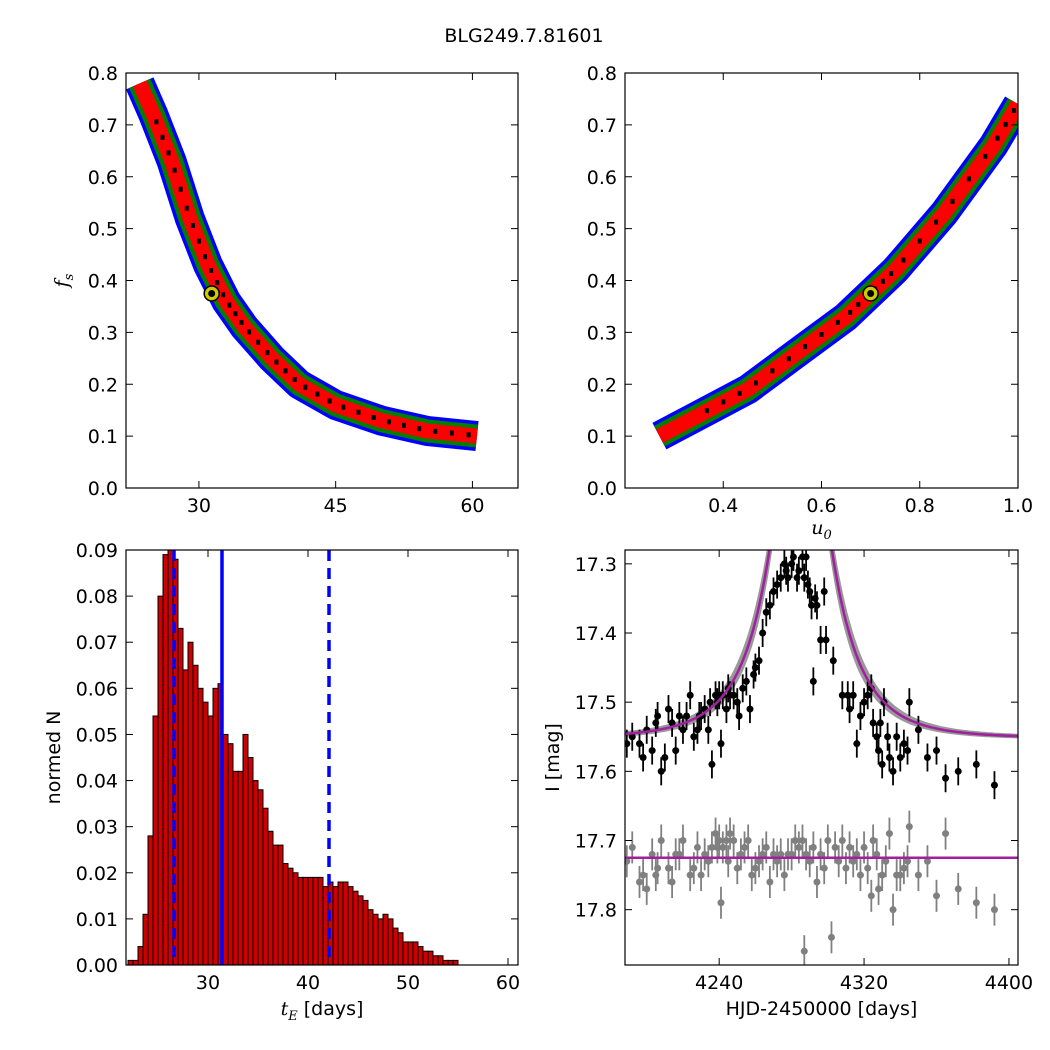 Image resolution: width=1050 pixels, height=1050 pixels. I want to click on panel-fs-vs-u0-xlabel-text: u0, so click(821, 530).